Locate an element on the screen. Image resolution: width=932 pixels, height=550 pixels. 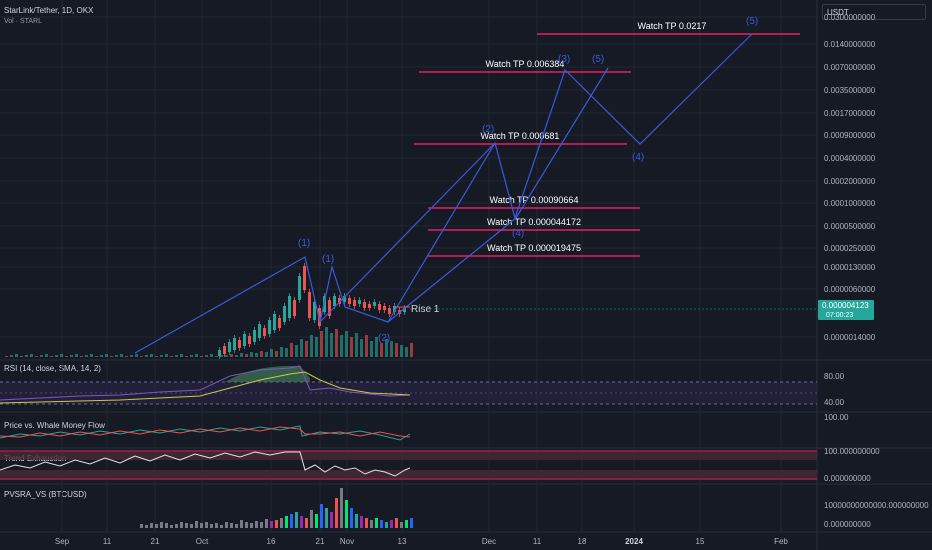
time-axis-label: Dec is located at coordinates (489, 541).